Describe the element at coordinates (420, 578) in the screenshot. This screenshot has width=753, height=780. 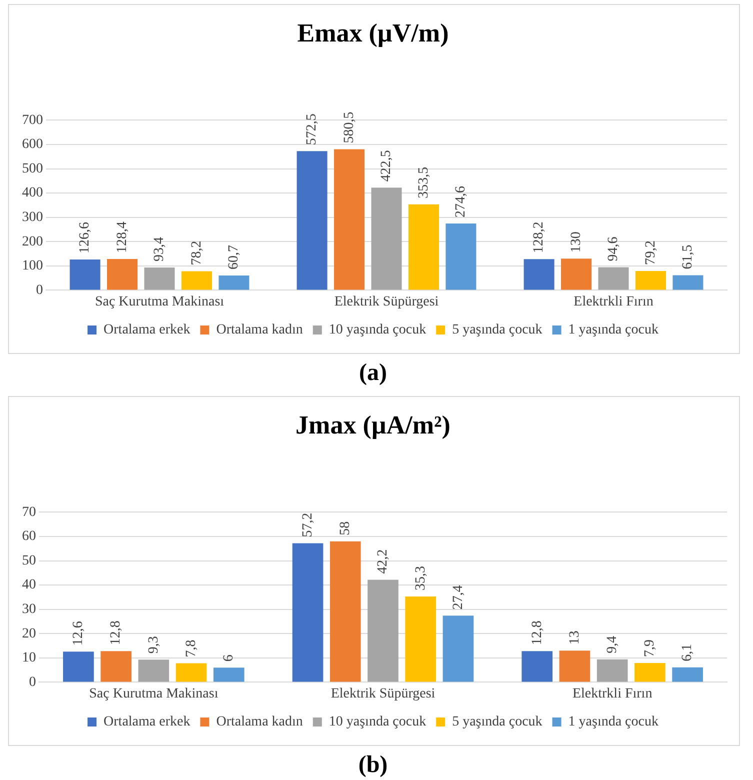
I see `data-label: 35,3` at that location.